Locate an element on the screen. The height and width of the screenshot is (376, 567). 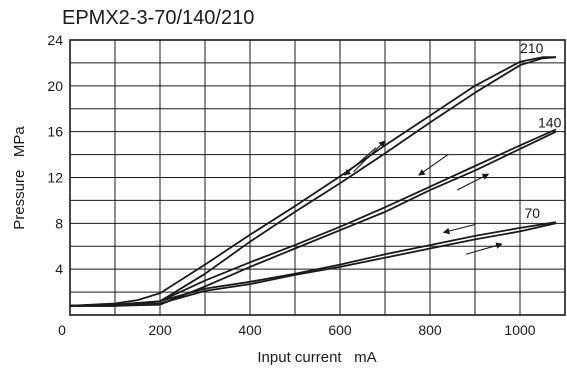
chart-title: EPMX2-3-70/140/210 is located at coordinates (158, 18).